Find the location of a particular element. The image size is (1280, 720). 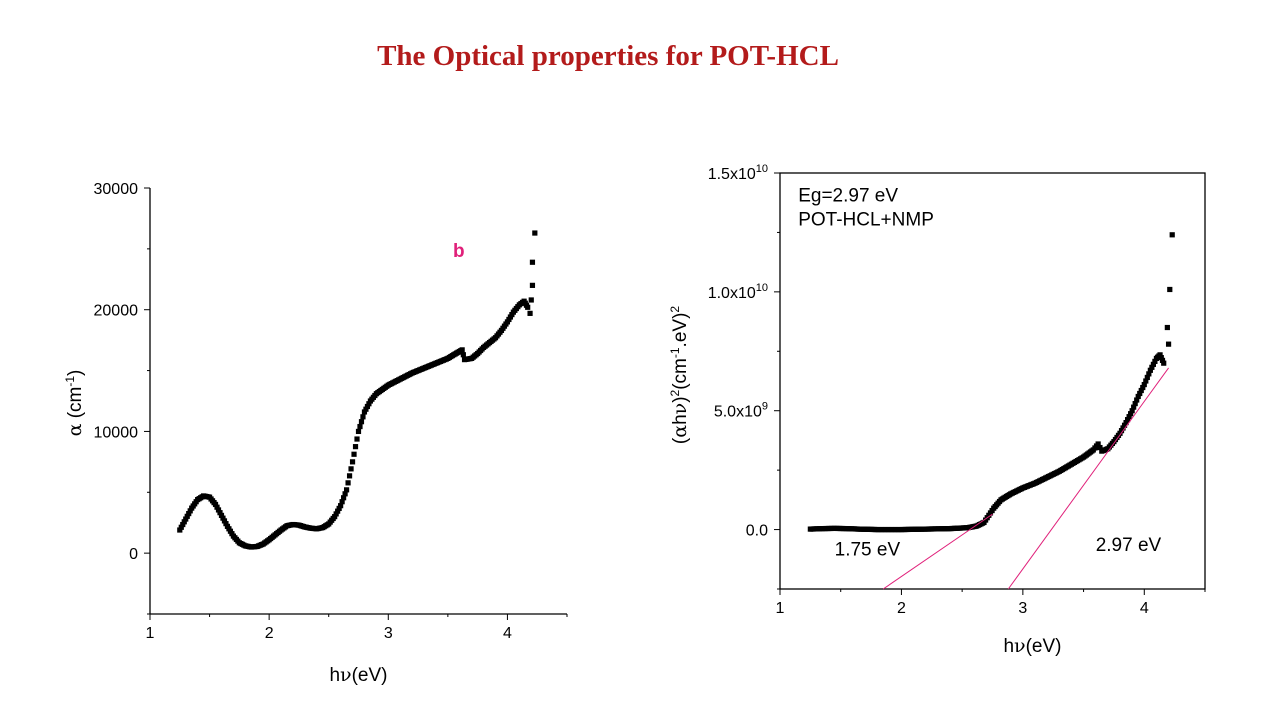

chart2-annotation: 1.75 eV is located at coordinates (868, 550).